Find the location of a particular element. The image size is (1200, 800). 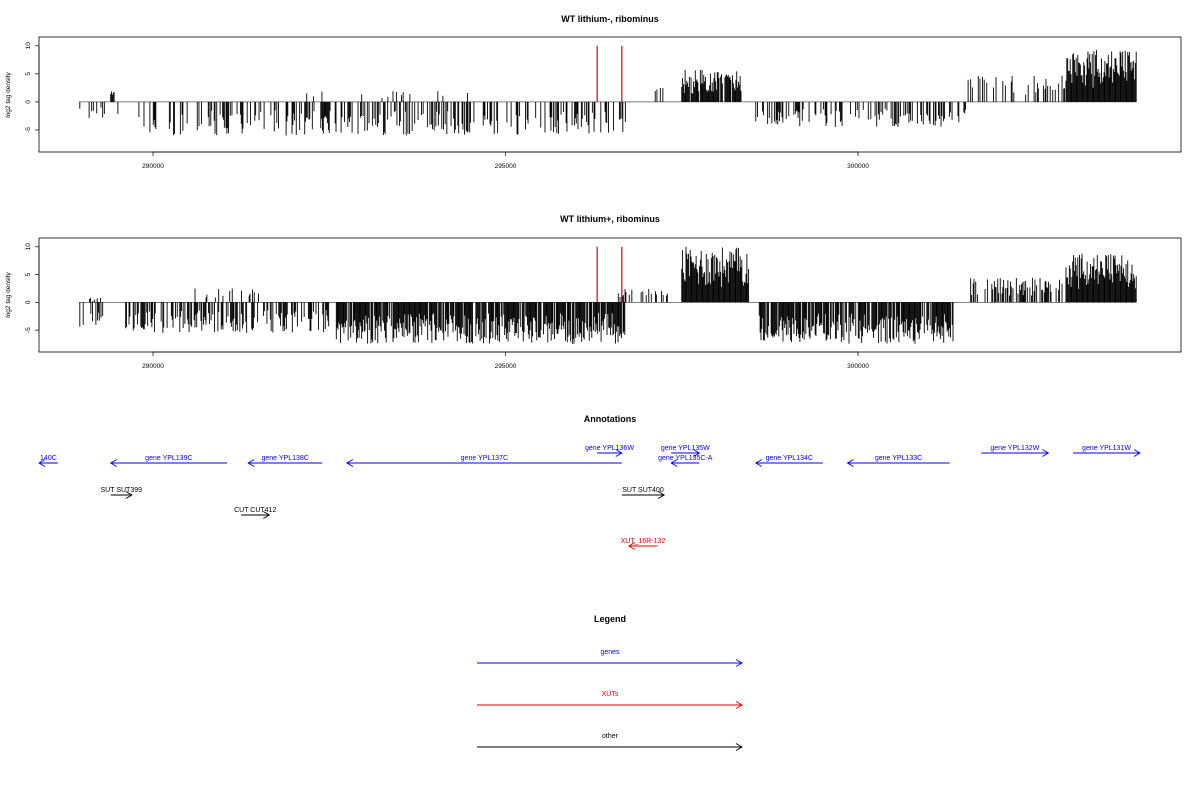

feature-label: gene YPL135C-A is located at coordinates (685, 458).